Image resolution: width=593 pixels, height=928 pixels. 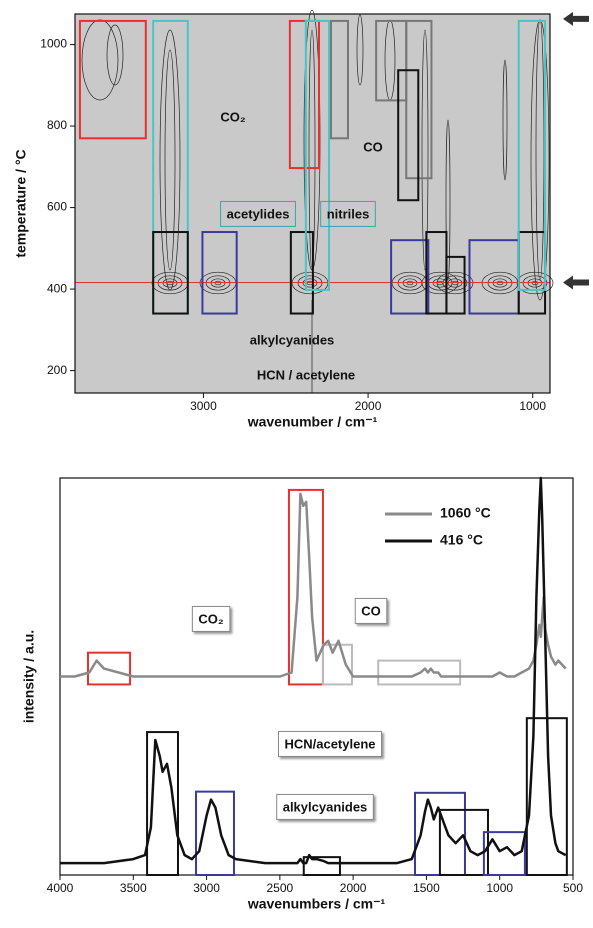 I want to click on annotation: nitriles, so click(x=348, y=213).